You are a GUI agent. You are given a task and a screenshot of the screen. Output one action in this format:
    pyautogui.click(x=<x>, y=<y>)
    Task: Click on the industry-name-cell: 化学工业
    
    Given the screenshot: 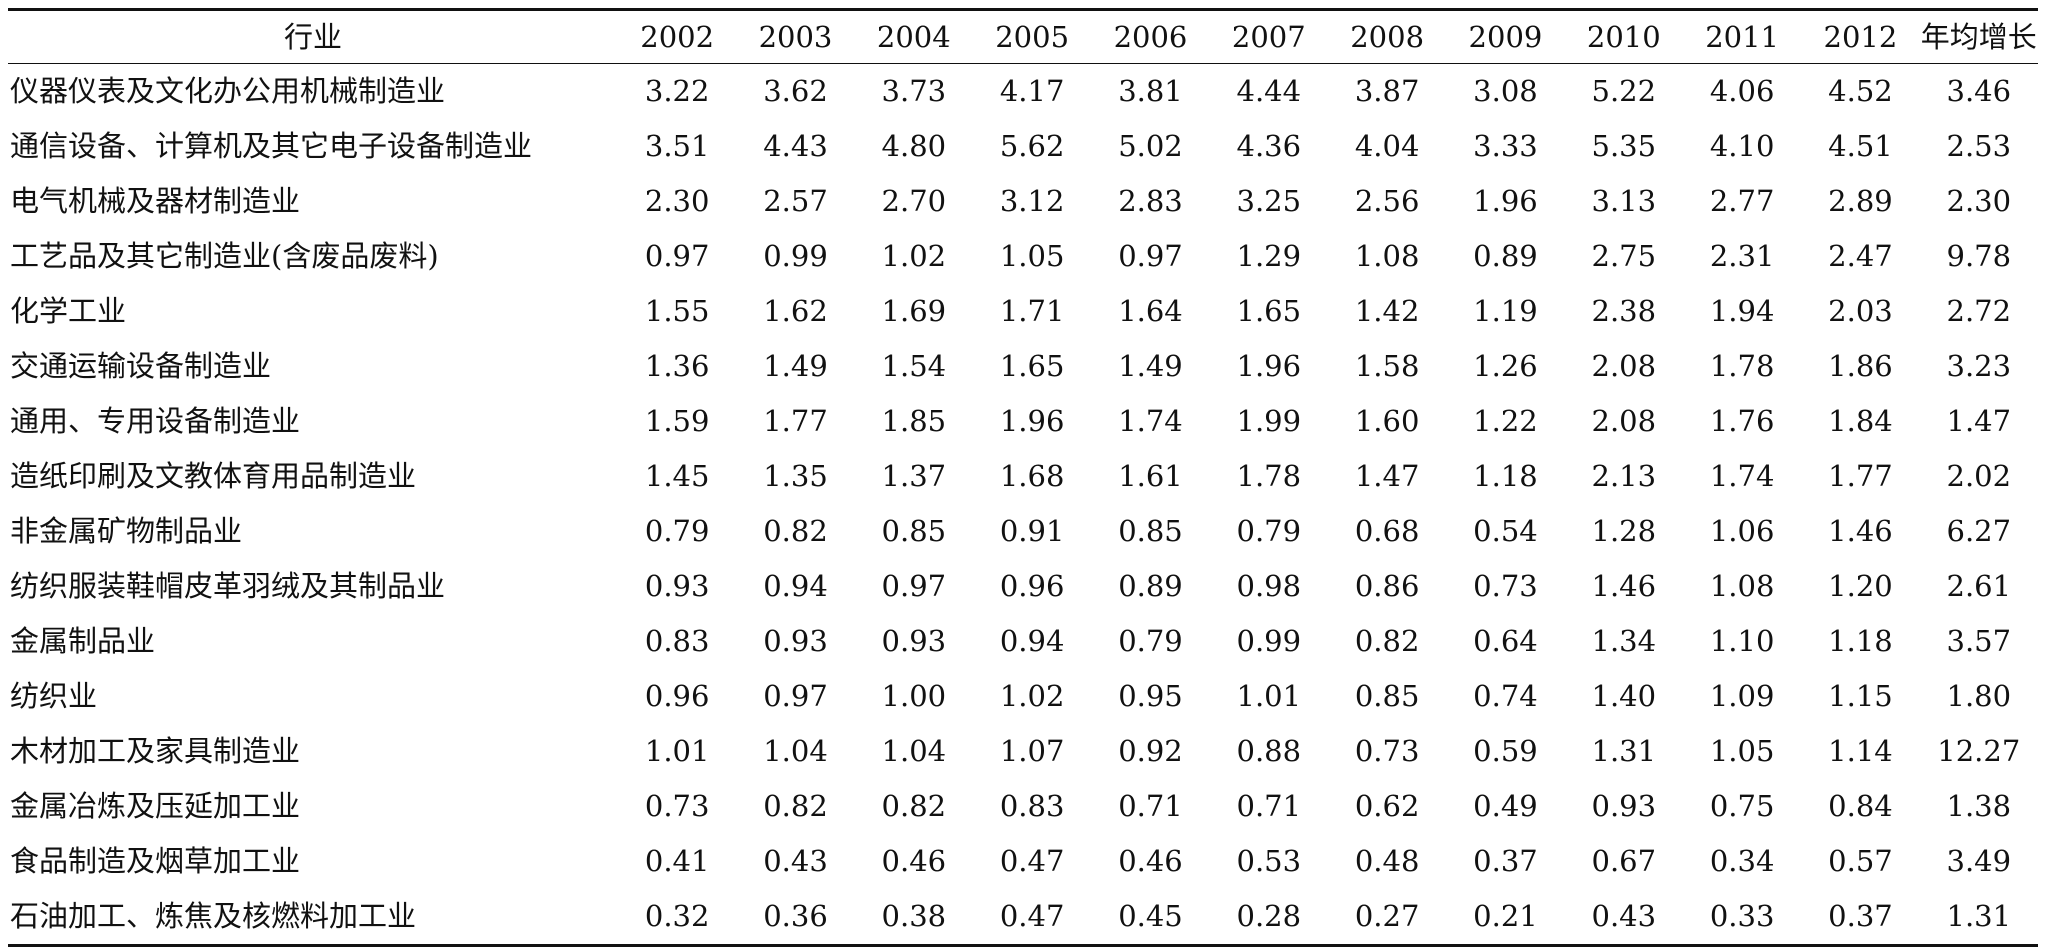 What is the action you would take?
    pyautogui.click(x=68, y=311)
    